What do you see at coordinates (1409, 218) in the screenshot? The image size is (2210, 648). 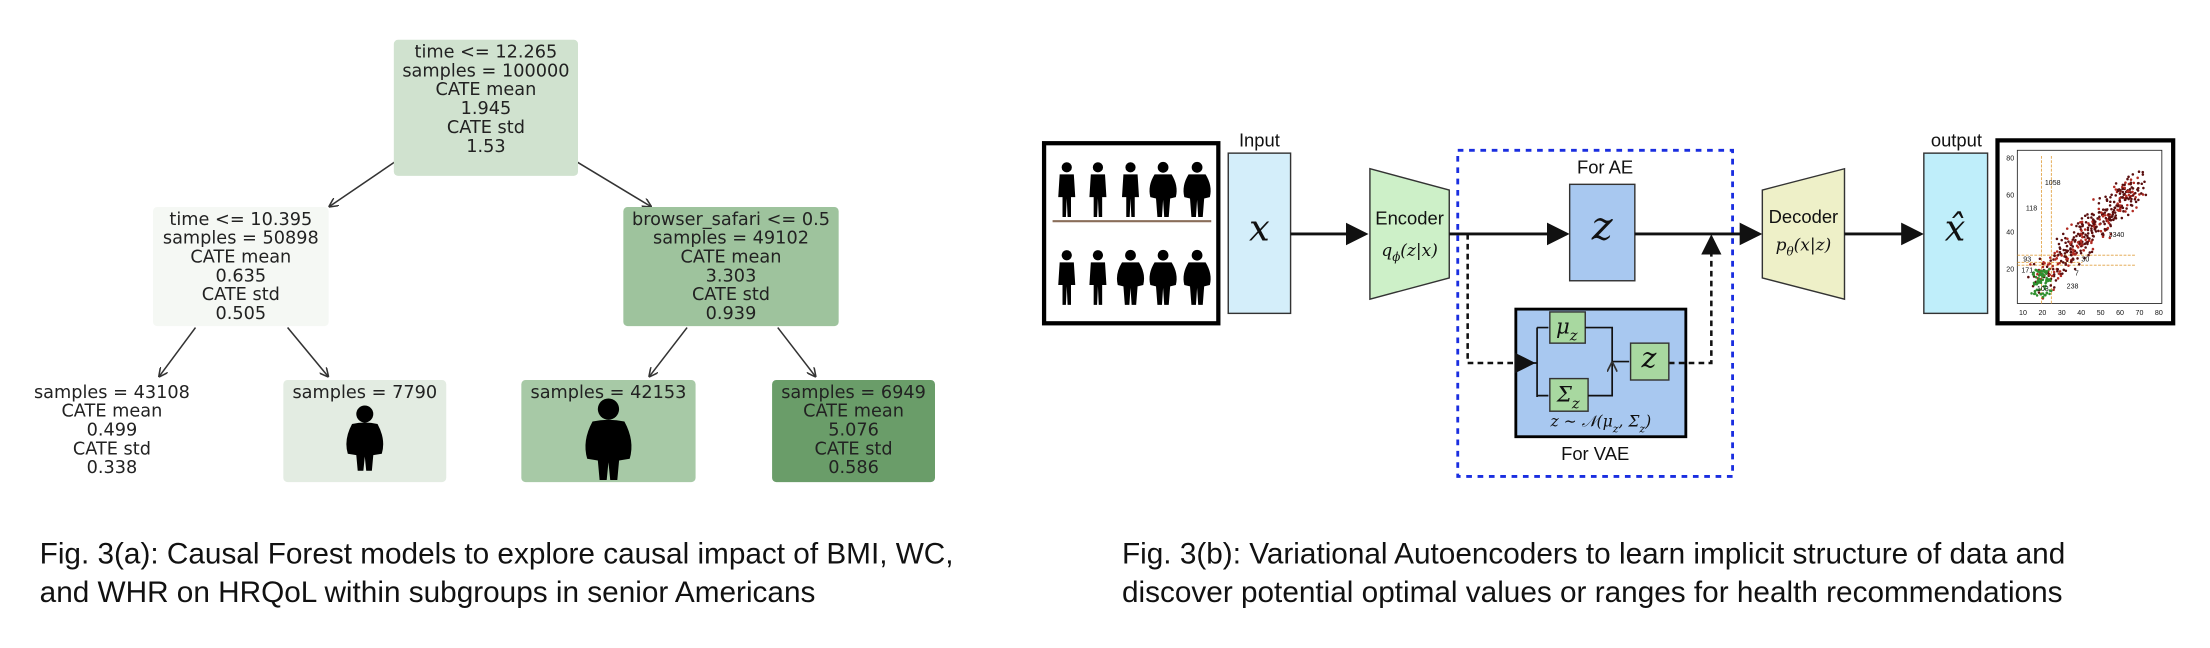 I see `encoder-label: Encoder` at bounding box center [1409, 218].